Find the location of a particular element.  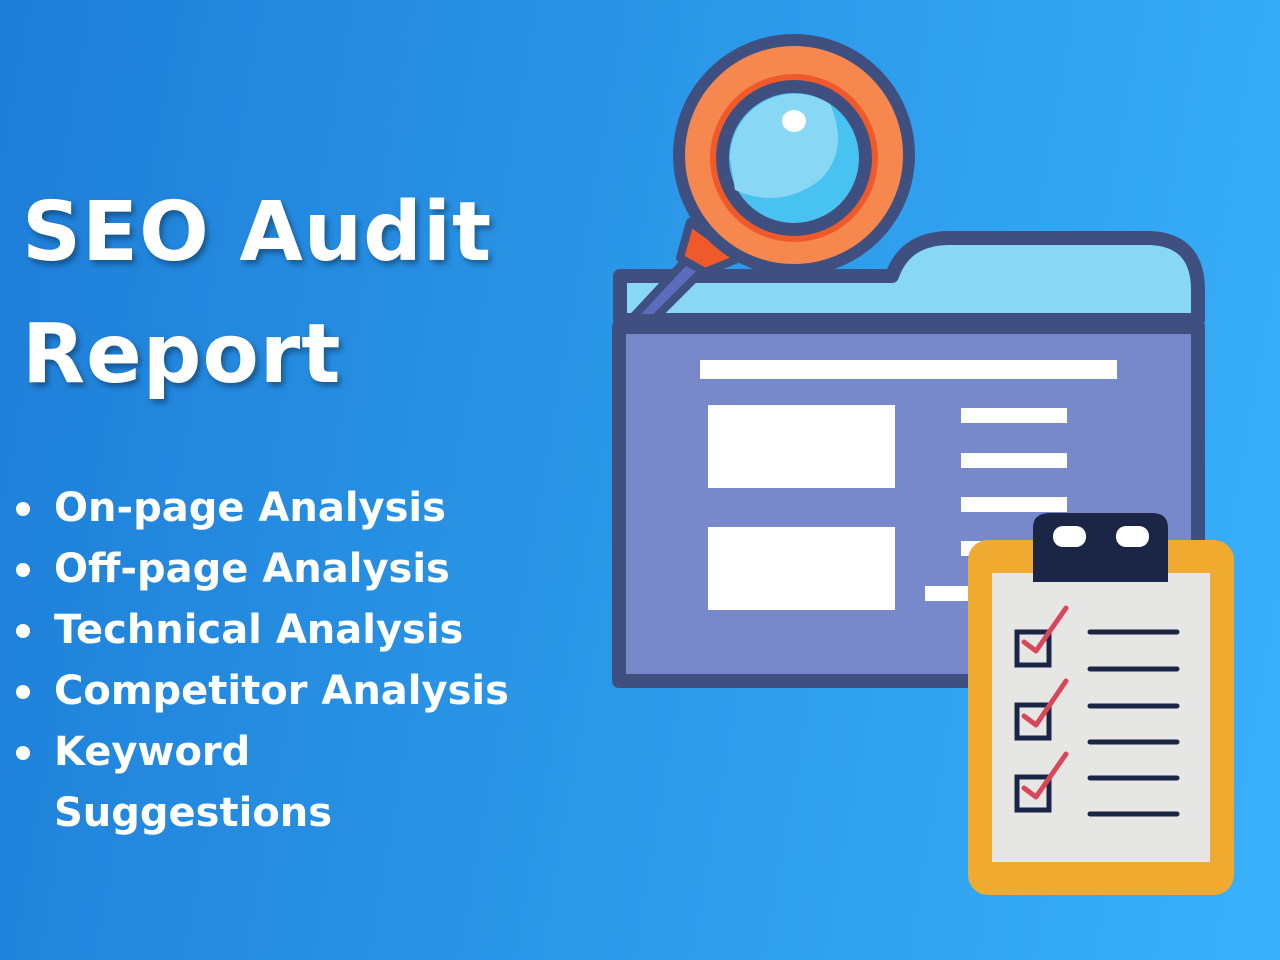

list-item: On-page Analysis is located at coordinates (269, 508).